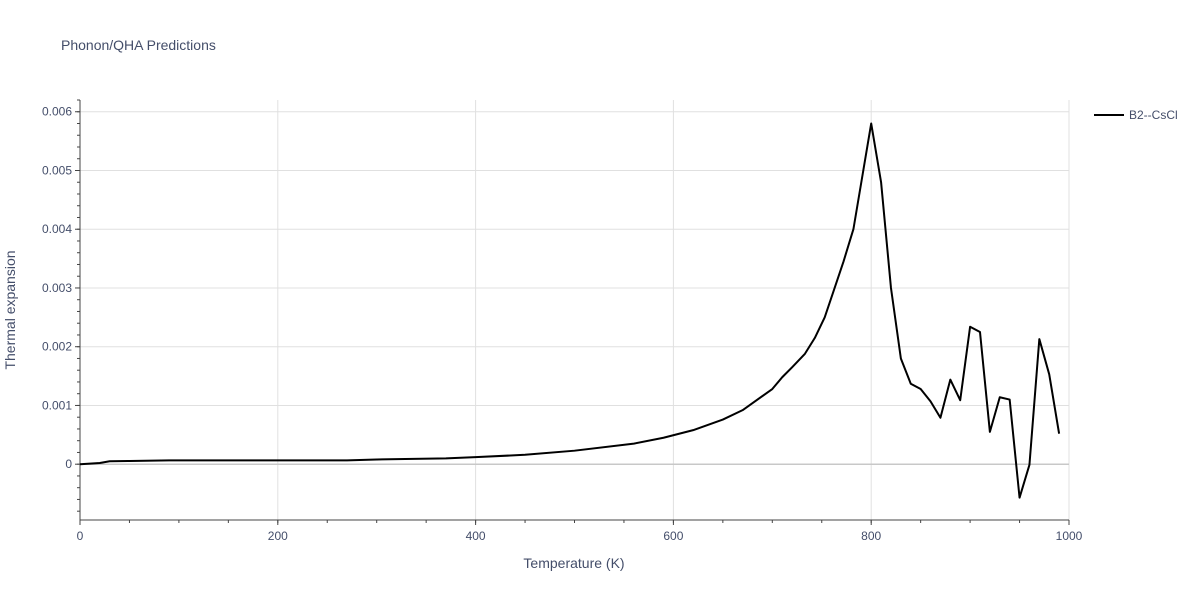  Describe the element at coordinates (476, 536) in the screenshot. I see `x-tick-label: 400` at that location.